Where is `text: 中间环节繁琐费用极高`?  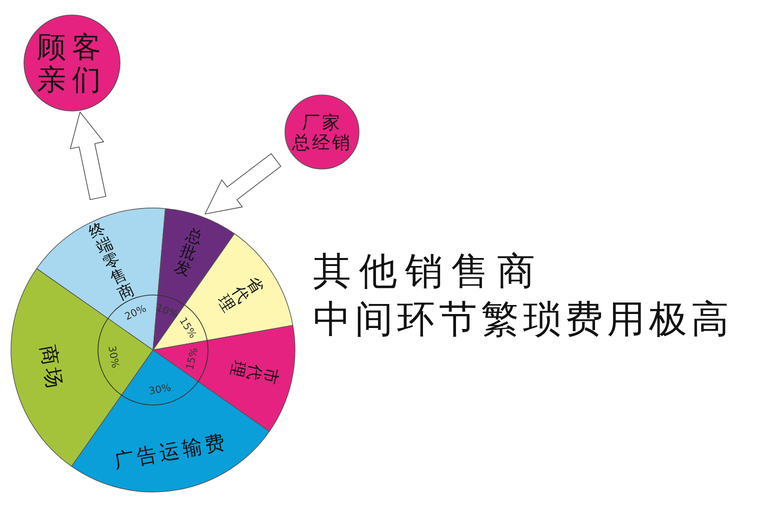 text: 中间环节繁琐费用极高 is located at coordinates (523, 319).